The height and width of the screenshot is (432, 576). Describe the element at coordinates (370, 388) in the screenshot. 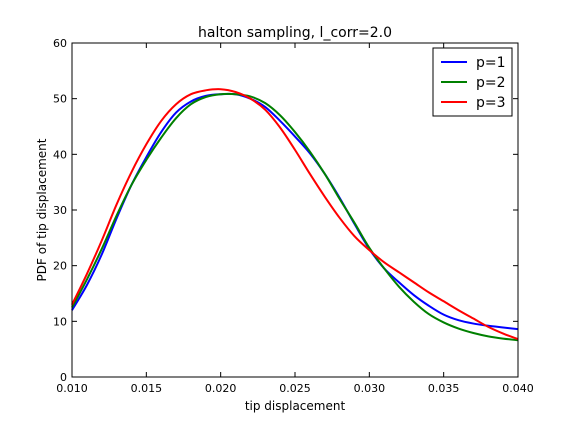

I see `x-tick-label: 0.030` at that location.